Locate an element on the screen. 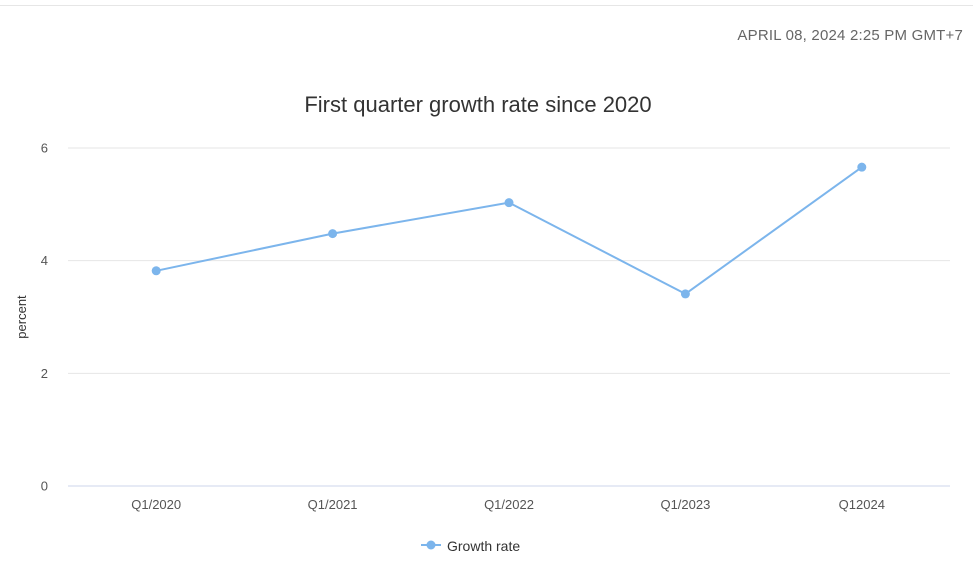 This screenshot has width=973, height=564. timestamp: APRIL 08, 2024 2:25 PM GMT+7 is located at coordinates (850, 35).